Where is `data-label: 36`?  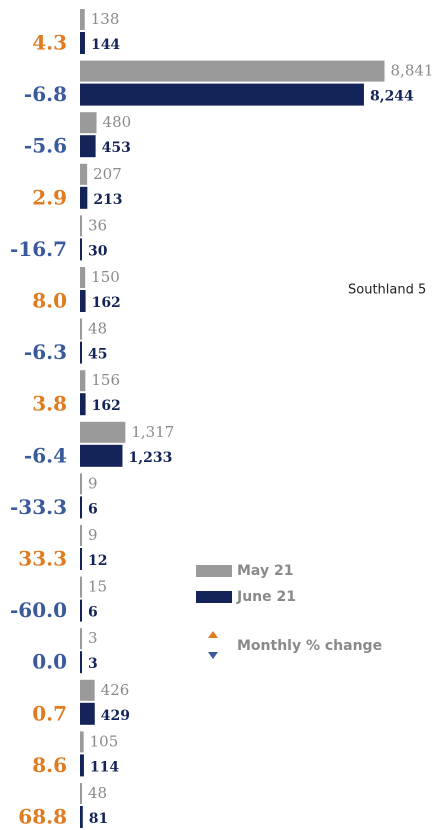 data-label: 36 is located at coordinates (97, 225).